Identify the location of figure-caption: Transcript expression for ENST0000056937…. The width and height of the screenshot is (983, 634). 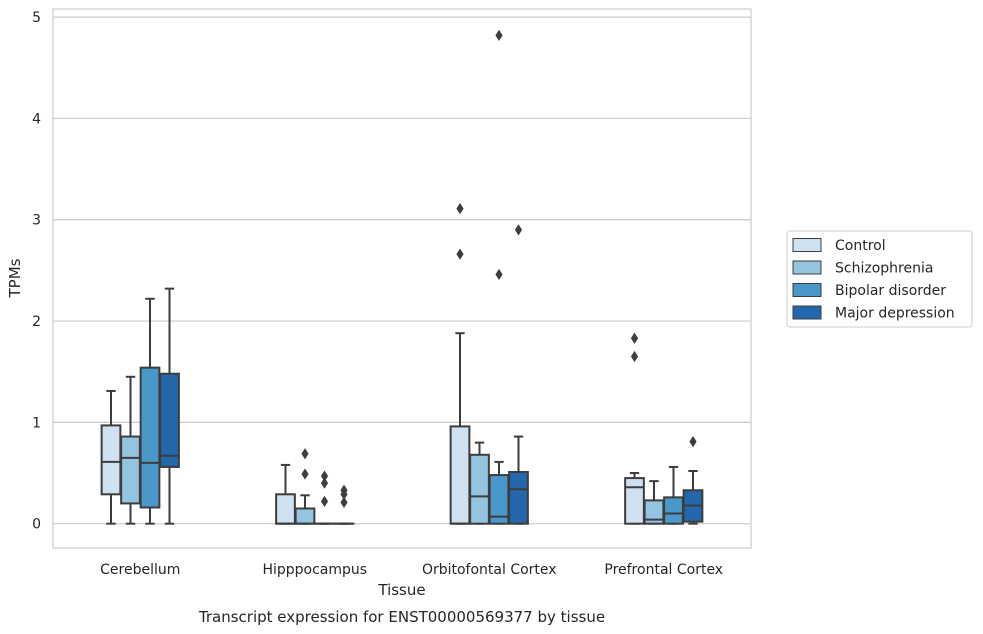
(401, 617).